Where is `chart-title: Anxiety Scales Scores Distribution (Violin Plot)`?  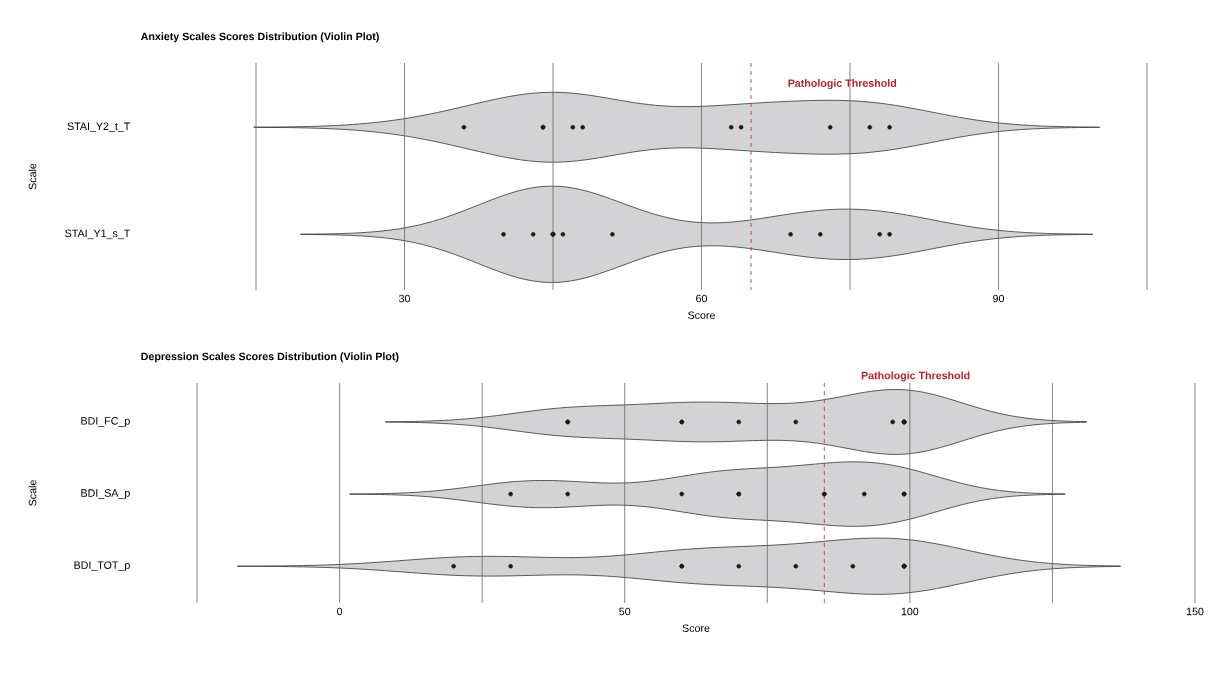
chart-title: Anxiety Scales Scores Distribution (Violin Plot) is located at coordinates (259, 37).